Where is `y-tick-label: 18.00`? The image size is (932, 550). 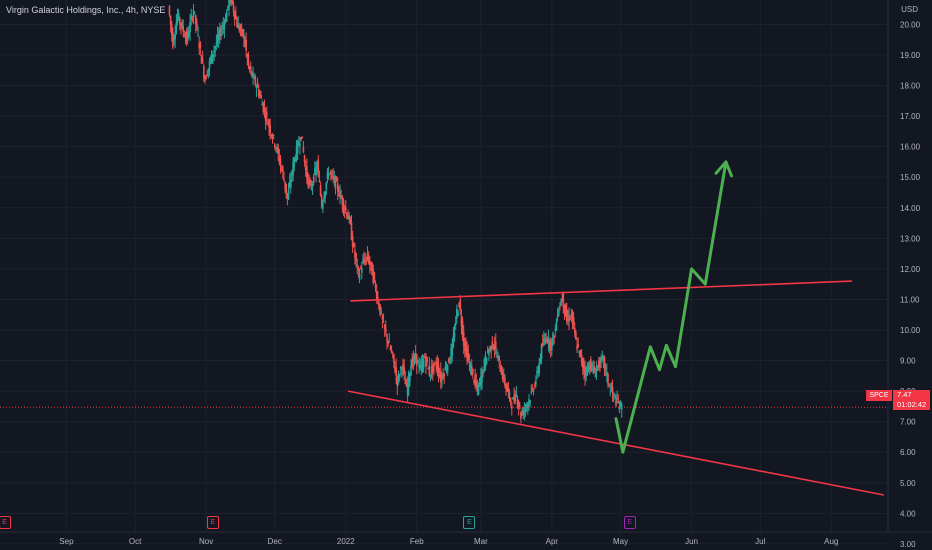 y-tick-label: 18.00 is located at coordinates (910, 86).